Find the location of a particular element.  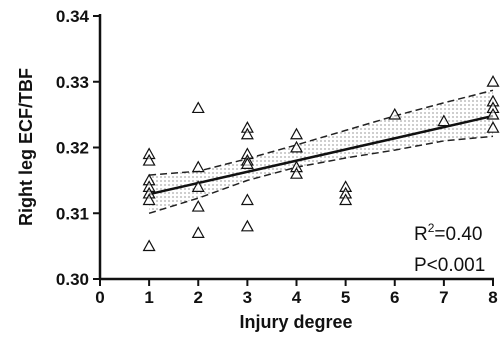

r-squared-annotation: R2=0.40 is located at coordinates (448, 233).